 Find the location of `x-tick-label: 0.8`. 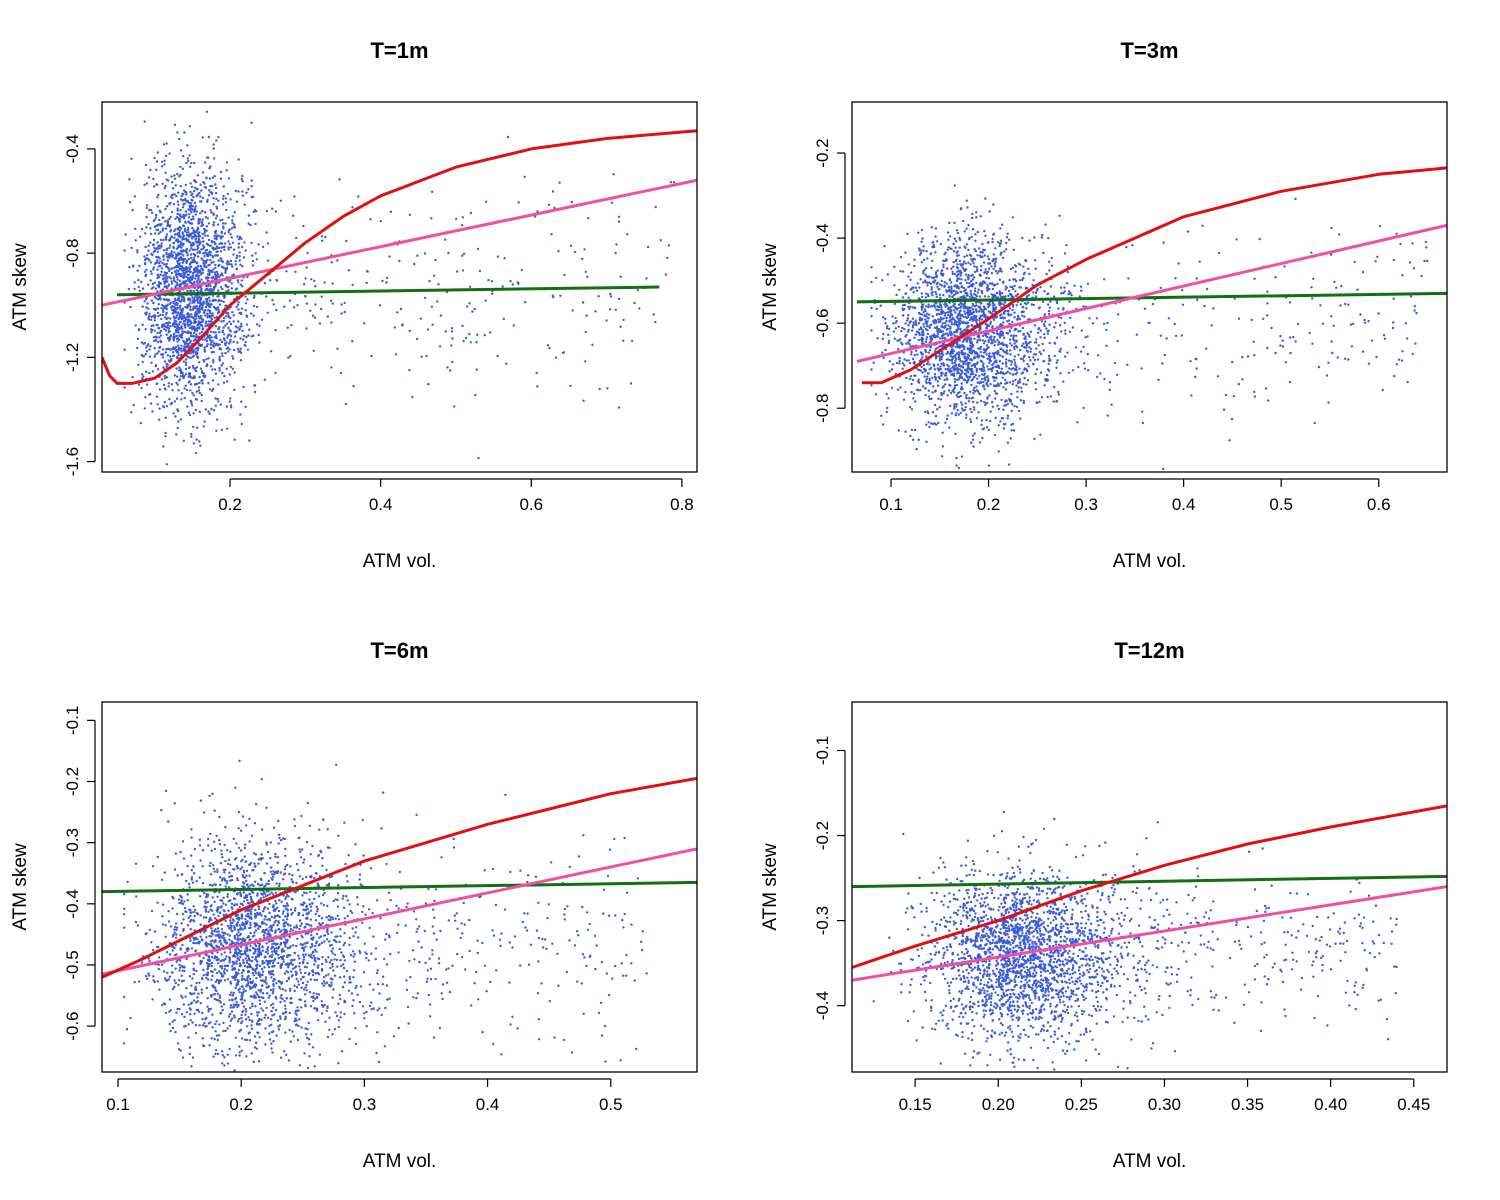

x-tick-label: 0.8 is located at coordinates (682, 504).